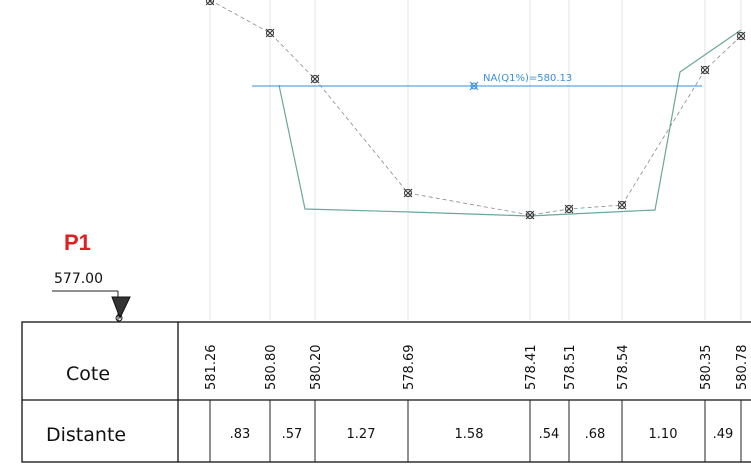  Describe the element at coordinates (723, 434) in the screenshot. I see `distance-value: .49` at that location.